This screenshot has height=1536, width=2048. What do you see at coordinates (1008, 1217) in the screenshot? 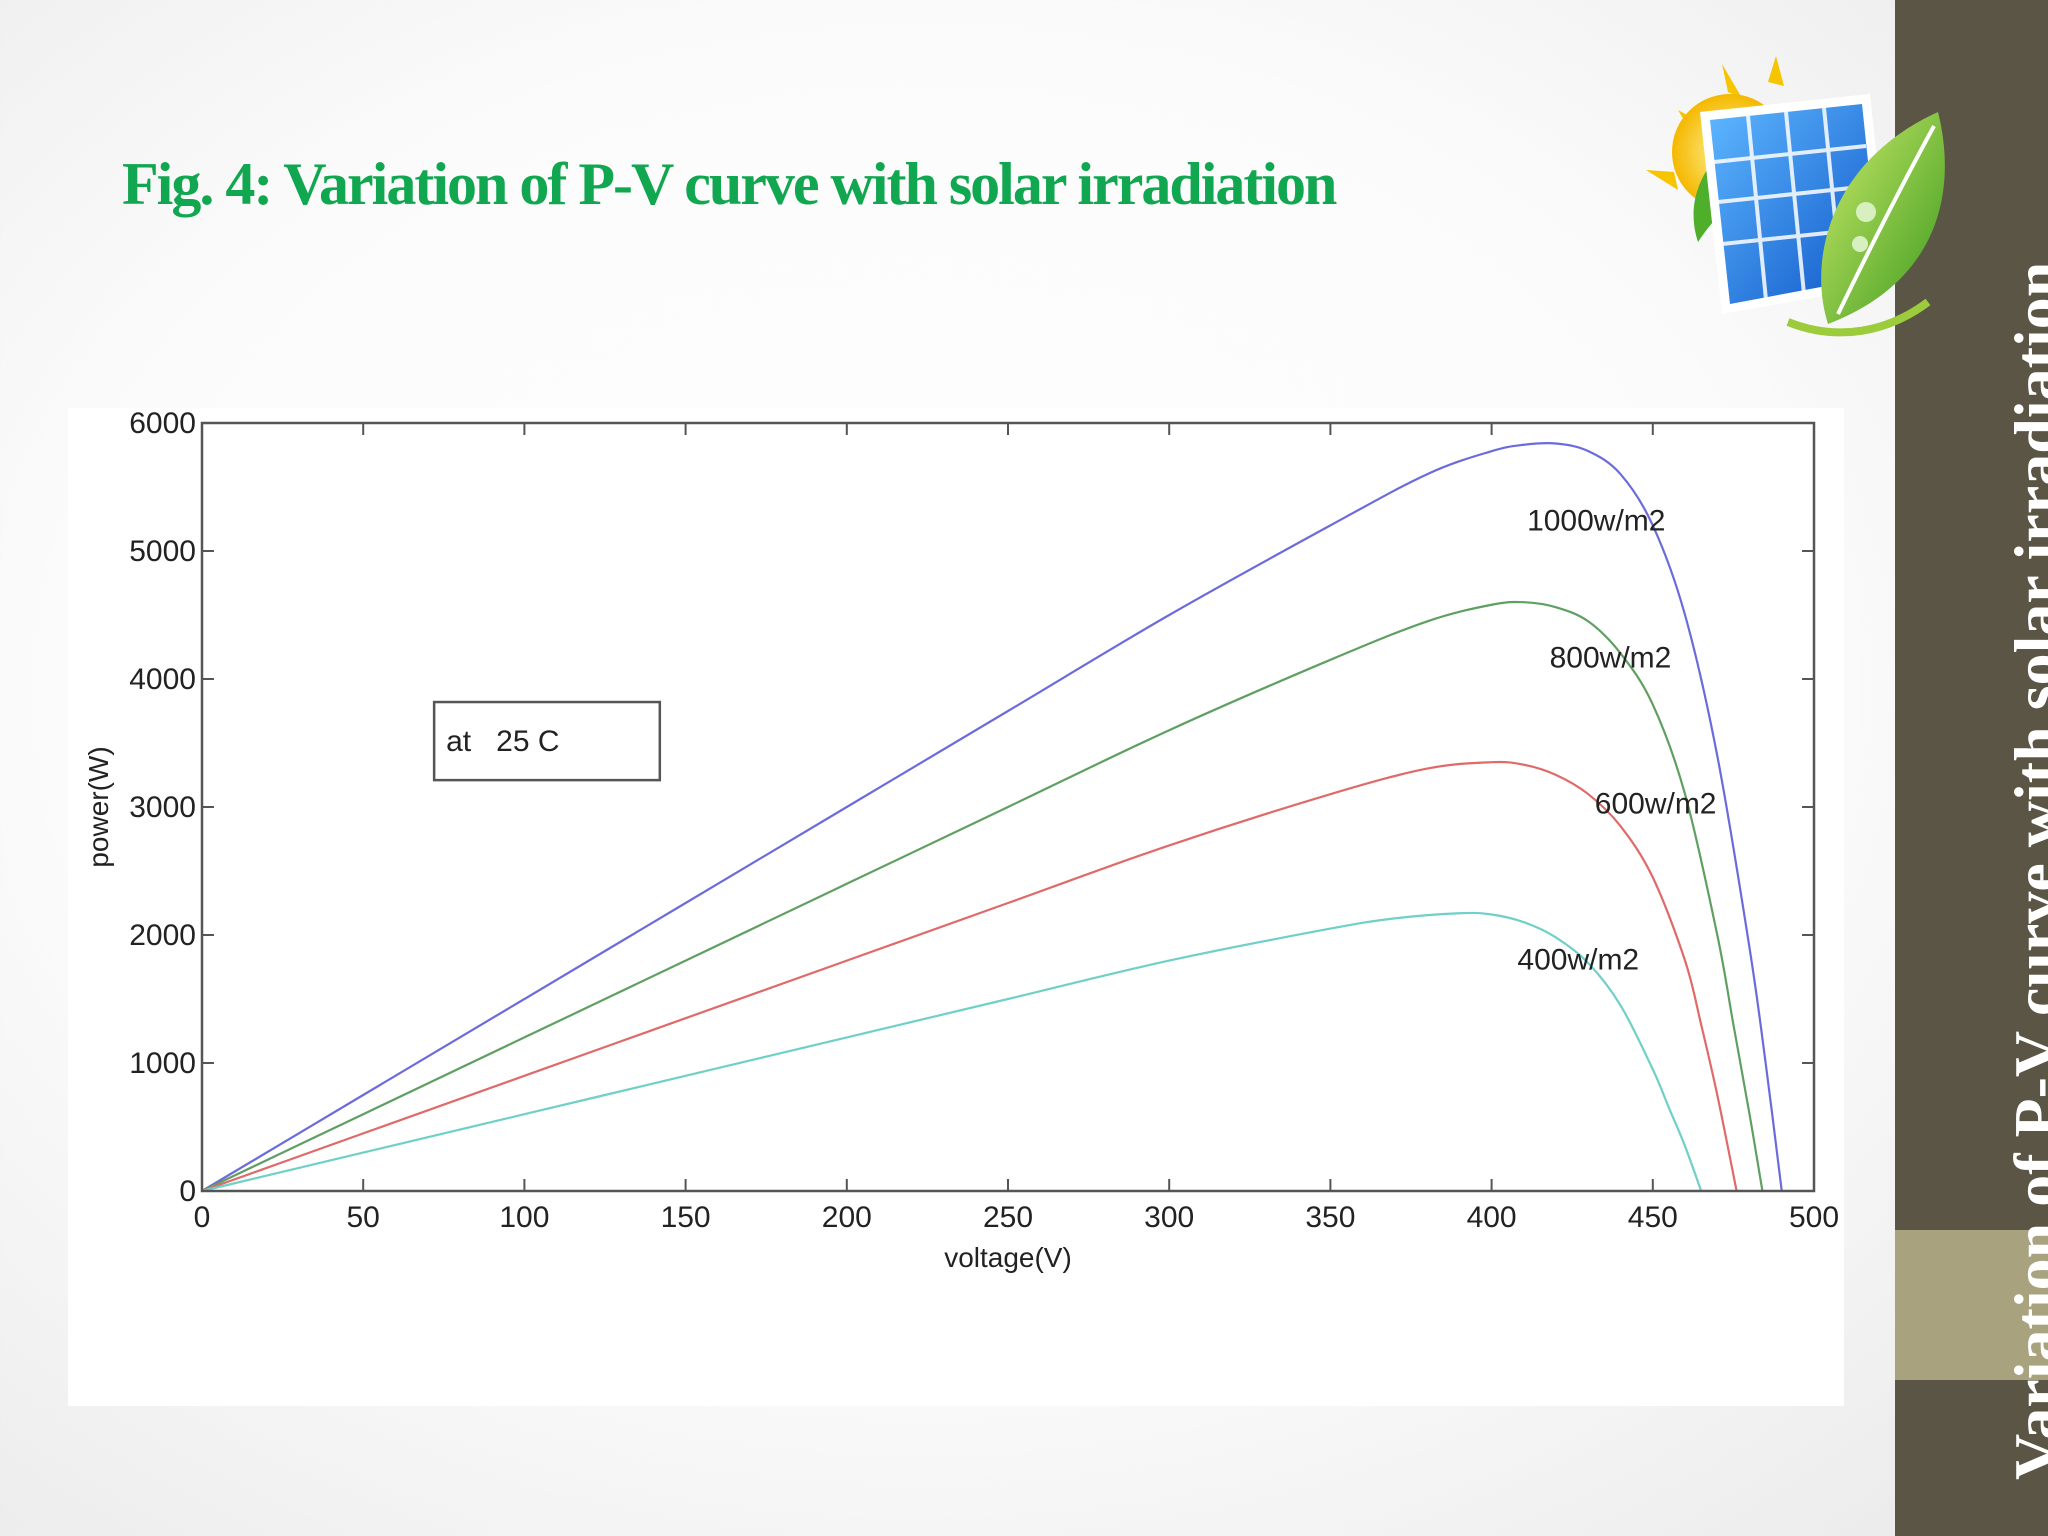
I see `x-tick-label: 250` at bounding box center [1008, 1217].